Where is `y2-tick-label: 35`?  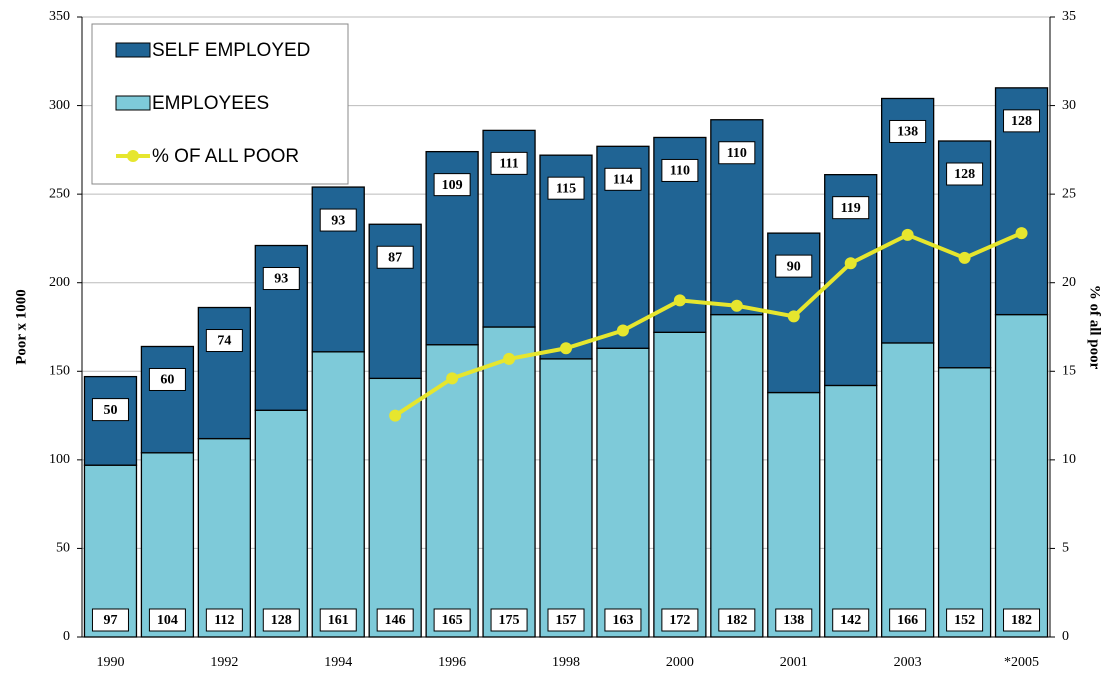
y2-tick-label: 35 is located at coordinates (1069, 16).